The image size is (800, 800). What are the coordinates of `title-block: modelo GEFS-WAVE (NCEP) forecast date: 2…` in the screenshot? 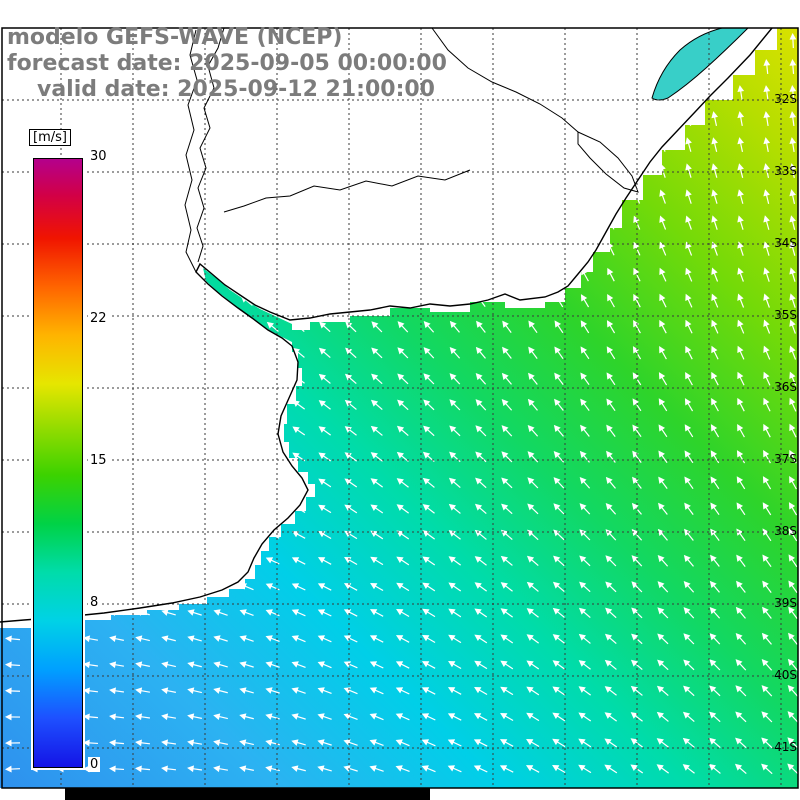 It's located at (227, 64).